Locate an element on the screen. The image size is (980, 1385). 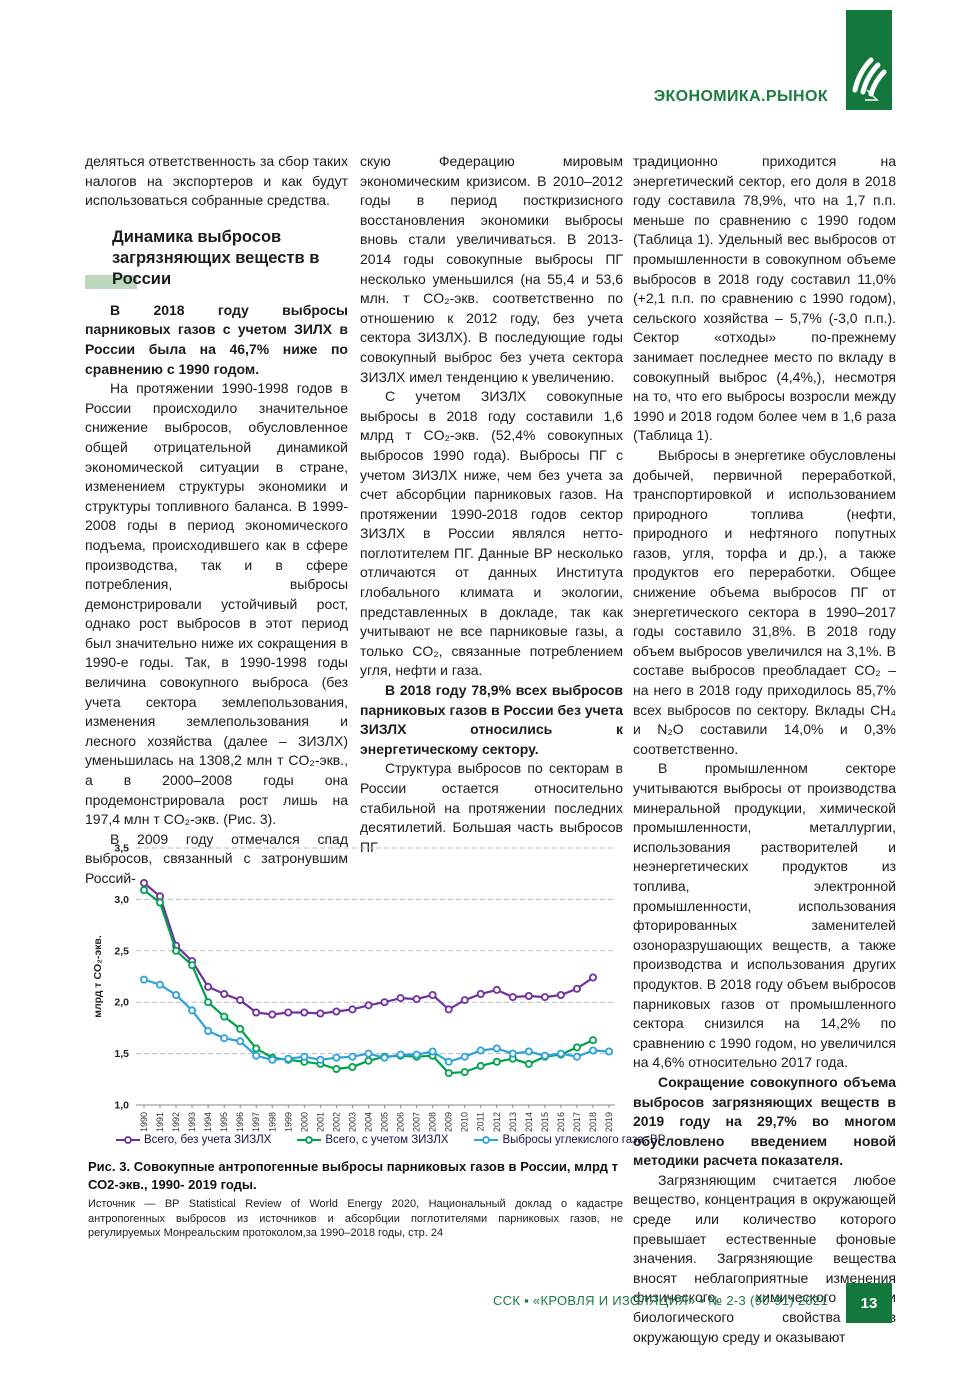
svg-text: 2006 is located at coordinates (401, 1122).